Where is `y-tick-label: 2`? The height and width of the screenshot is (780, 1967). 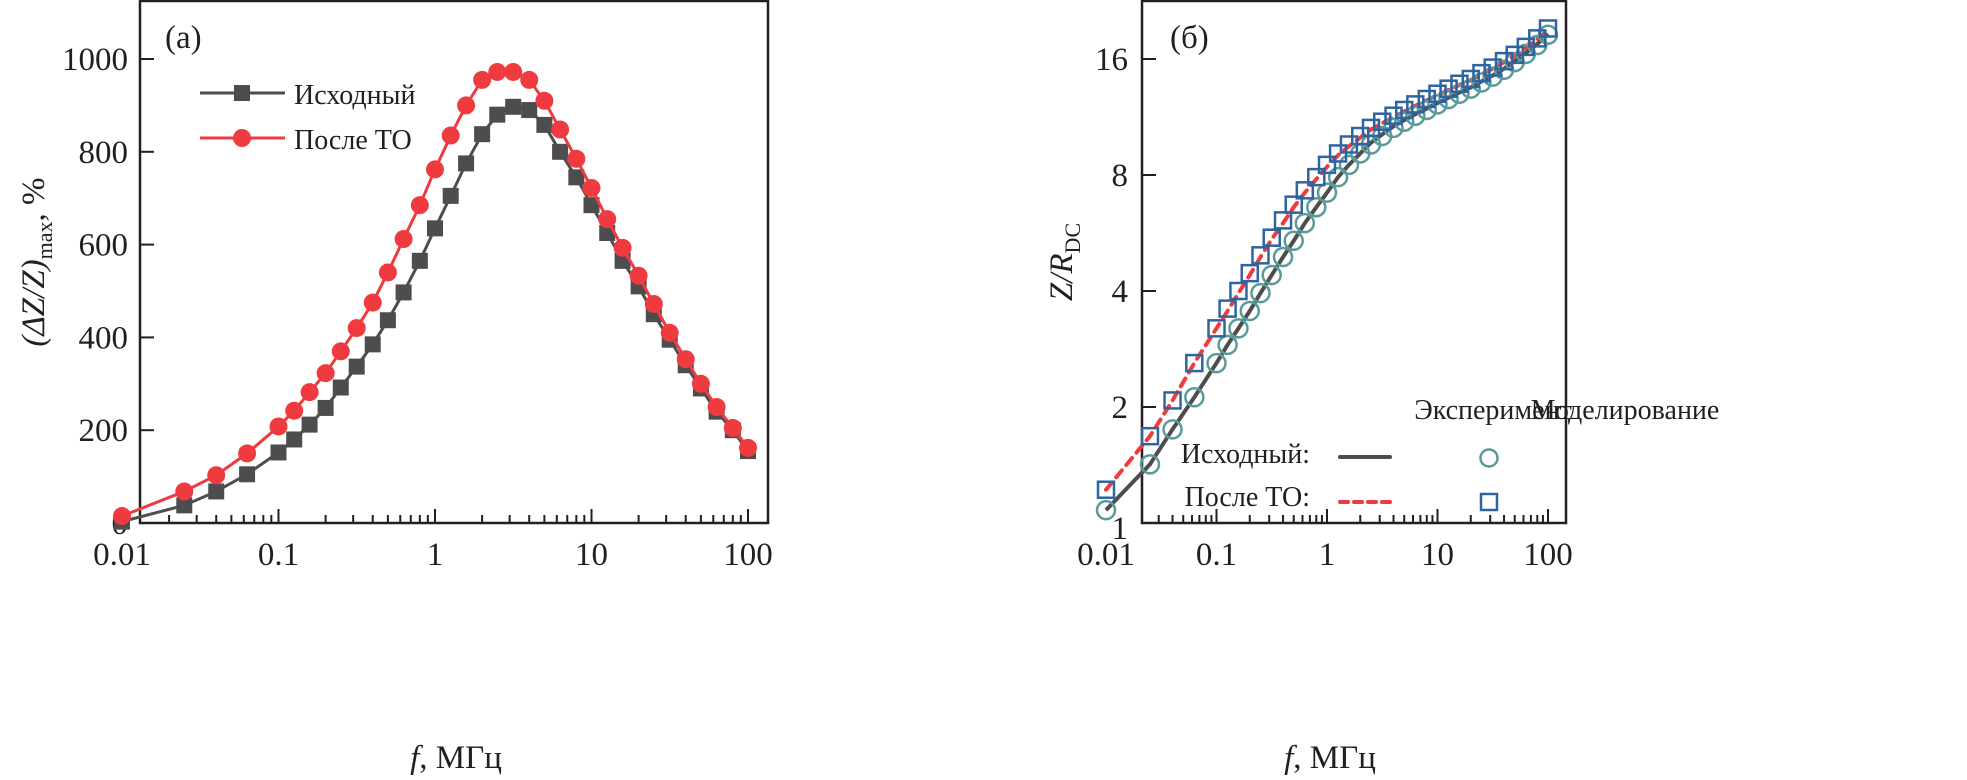 y-tick-label: 2 is located at coordinates (1120, 408).